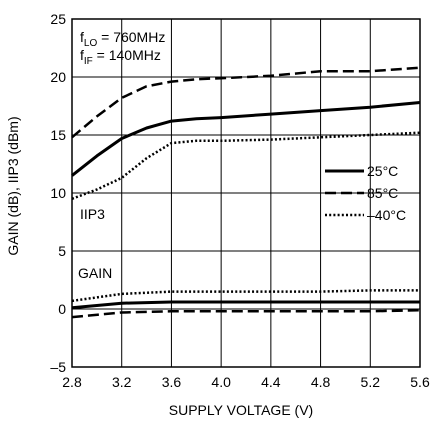 The image size is (436, 423). Describe the element at coordinates (58, 367) in the screenshot. I see `y-tick-label: –5` at that location.